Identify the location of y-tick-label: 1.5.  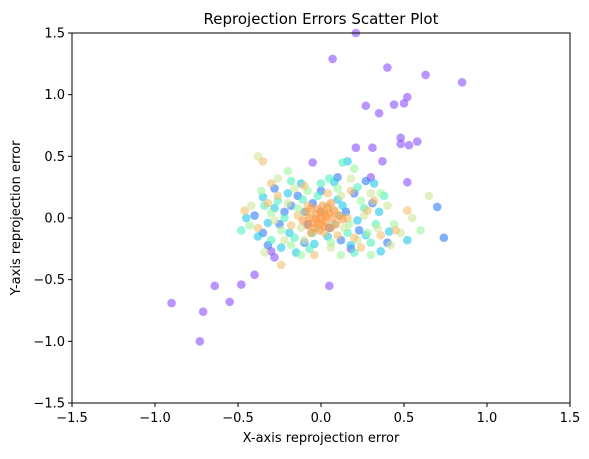
(54, 34).